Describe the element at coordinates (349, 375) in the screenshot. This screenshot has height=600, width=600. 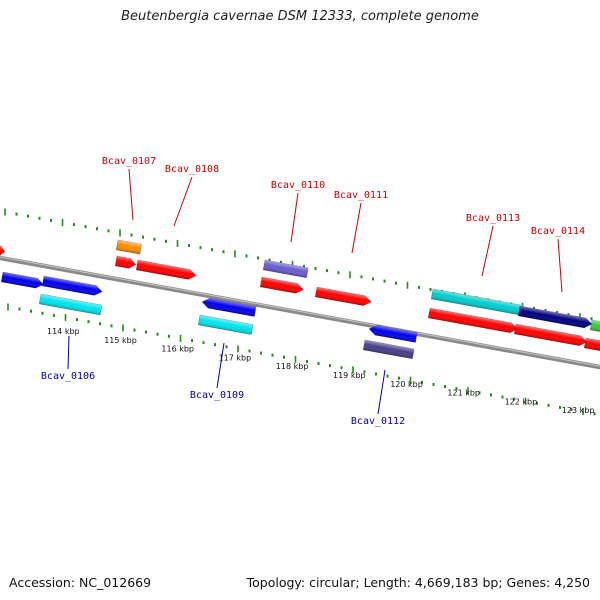
I see `scale-label: 119 kbp` at that location.